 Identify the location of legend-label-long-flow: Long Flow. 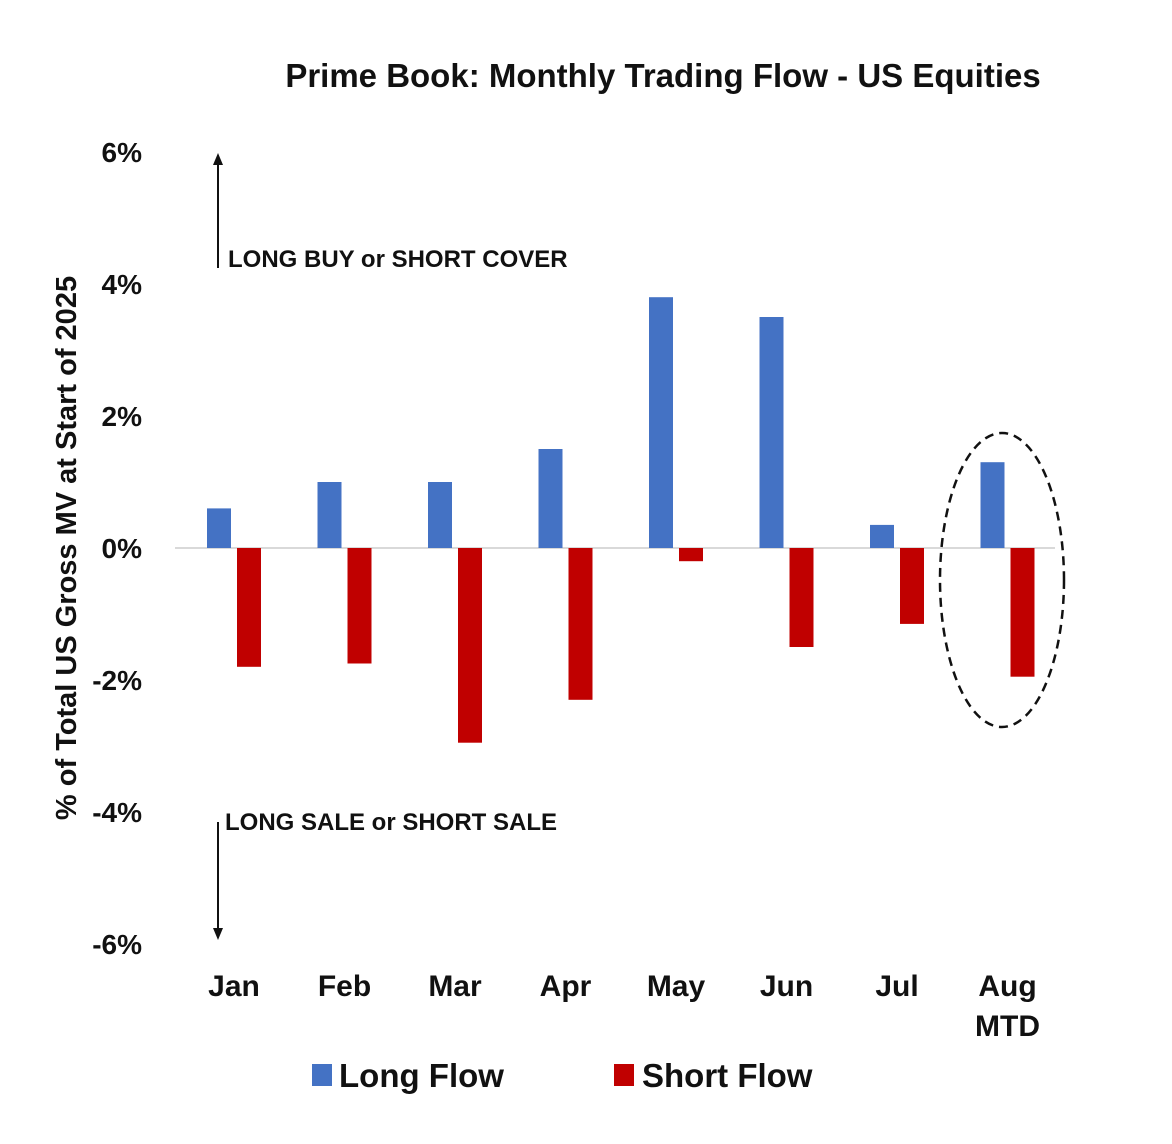
(421, 1075).